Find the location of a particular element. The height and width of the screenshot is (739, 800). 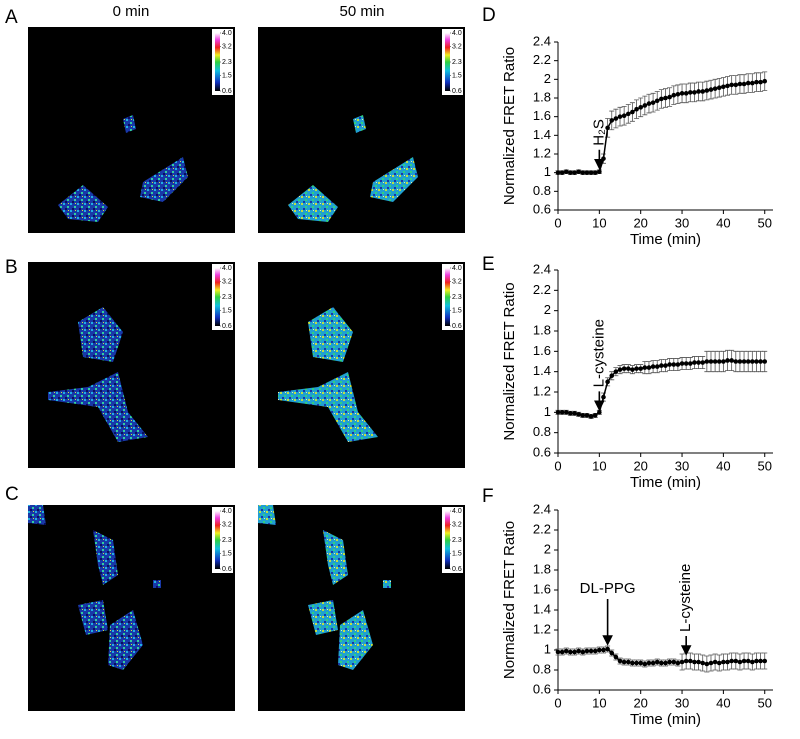

image-background is located at coordinates (361, 608).